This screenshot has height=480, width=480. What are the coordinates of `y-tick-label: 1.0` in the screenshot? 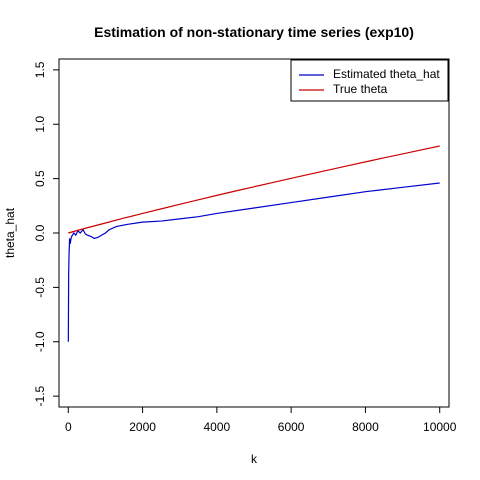 It's located at (40, 124).